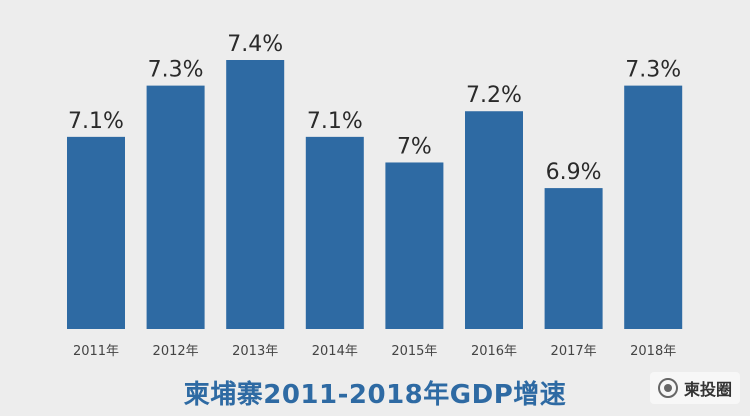 This screenshot has height=416, width=750. What do you see at coordinates (255, 194) in the screenshot?
I see `bar-2013年` at bounding box center [255, 194].